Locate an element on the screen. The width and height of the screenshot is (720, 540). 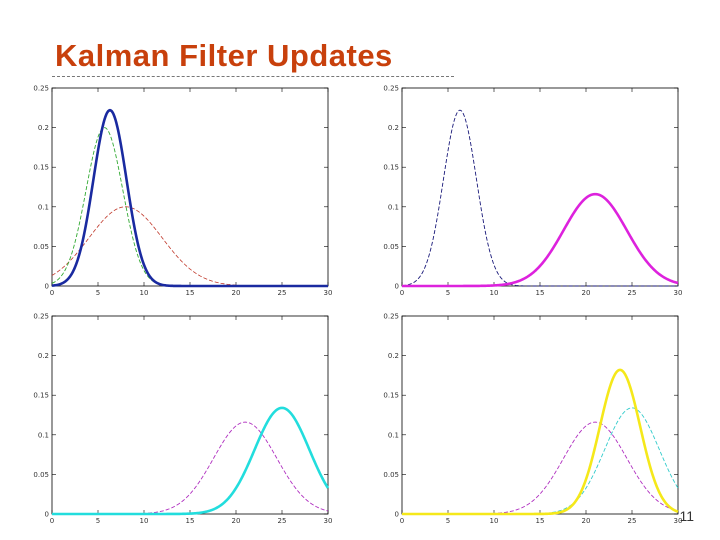
title-underline is located at coordinates (253, 76).